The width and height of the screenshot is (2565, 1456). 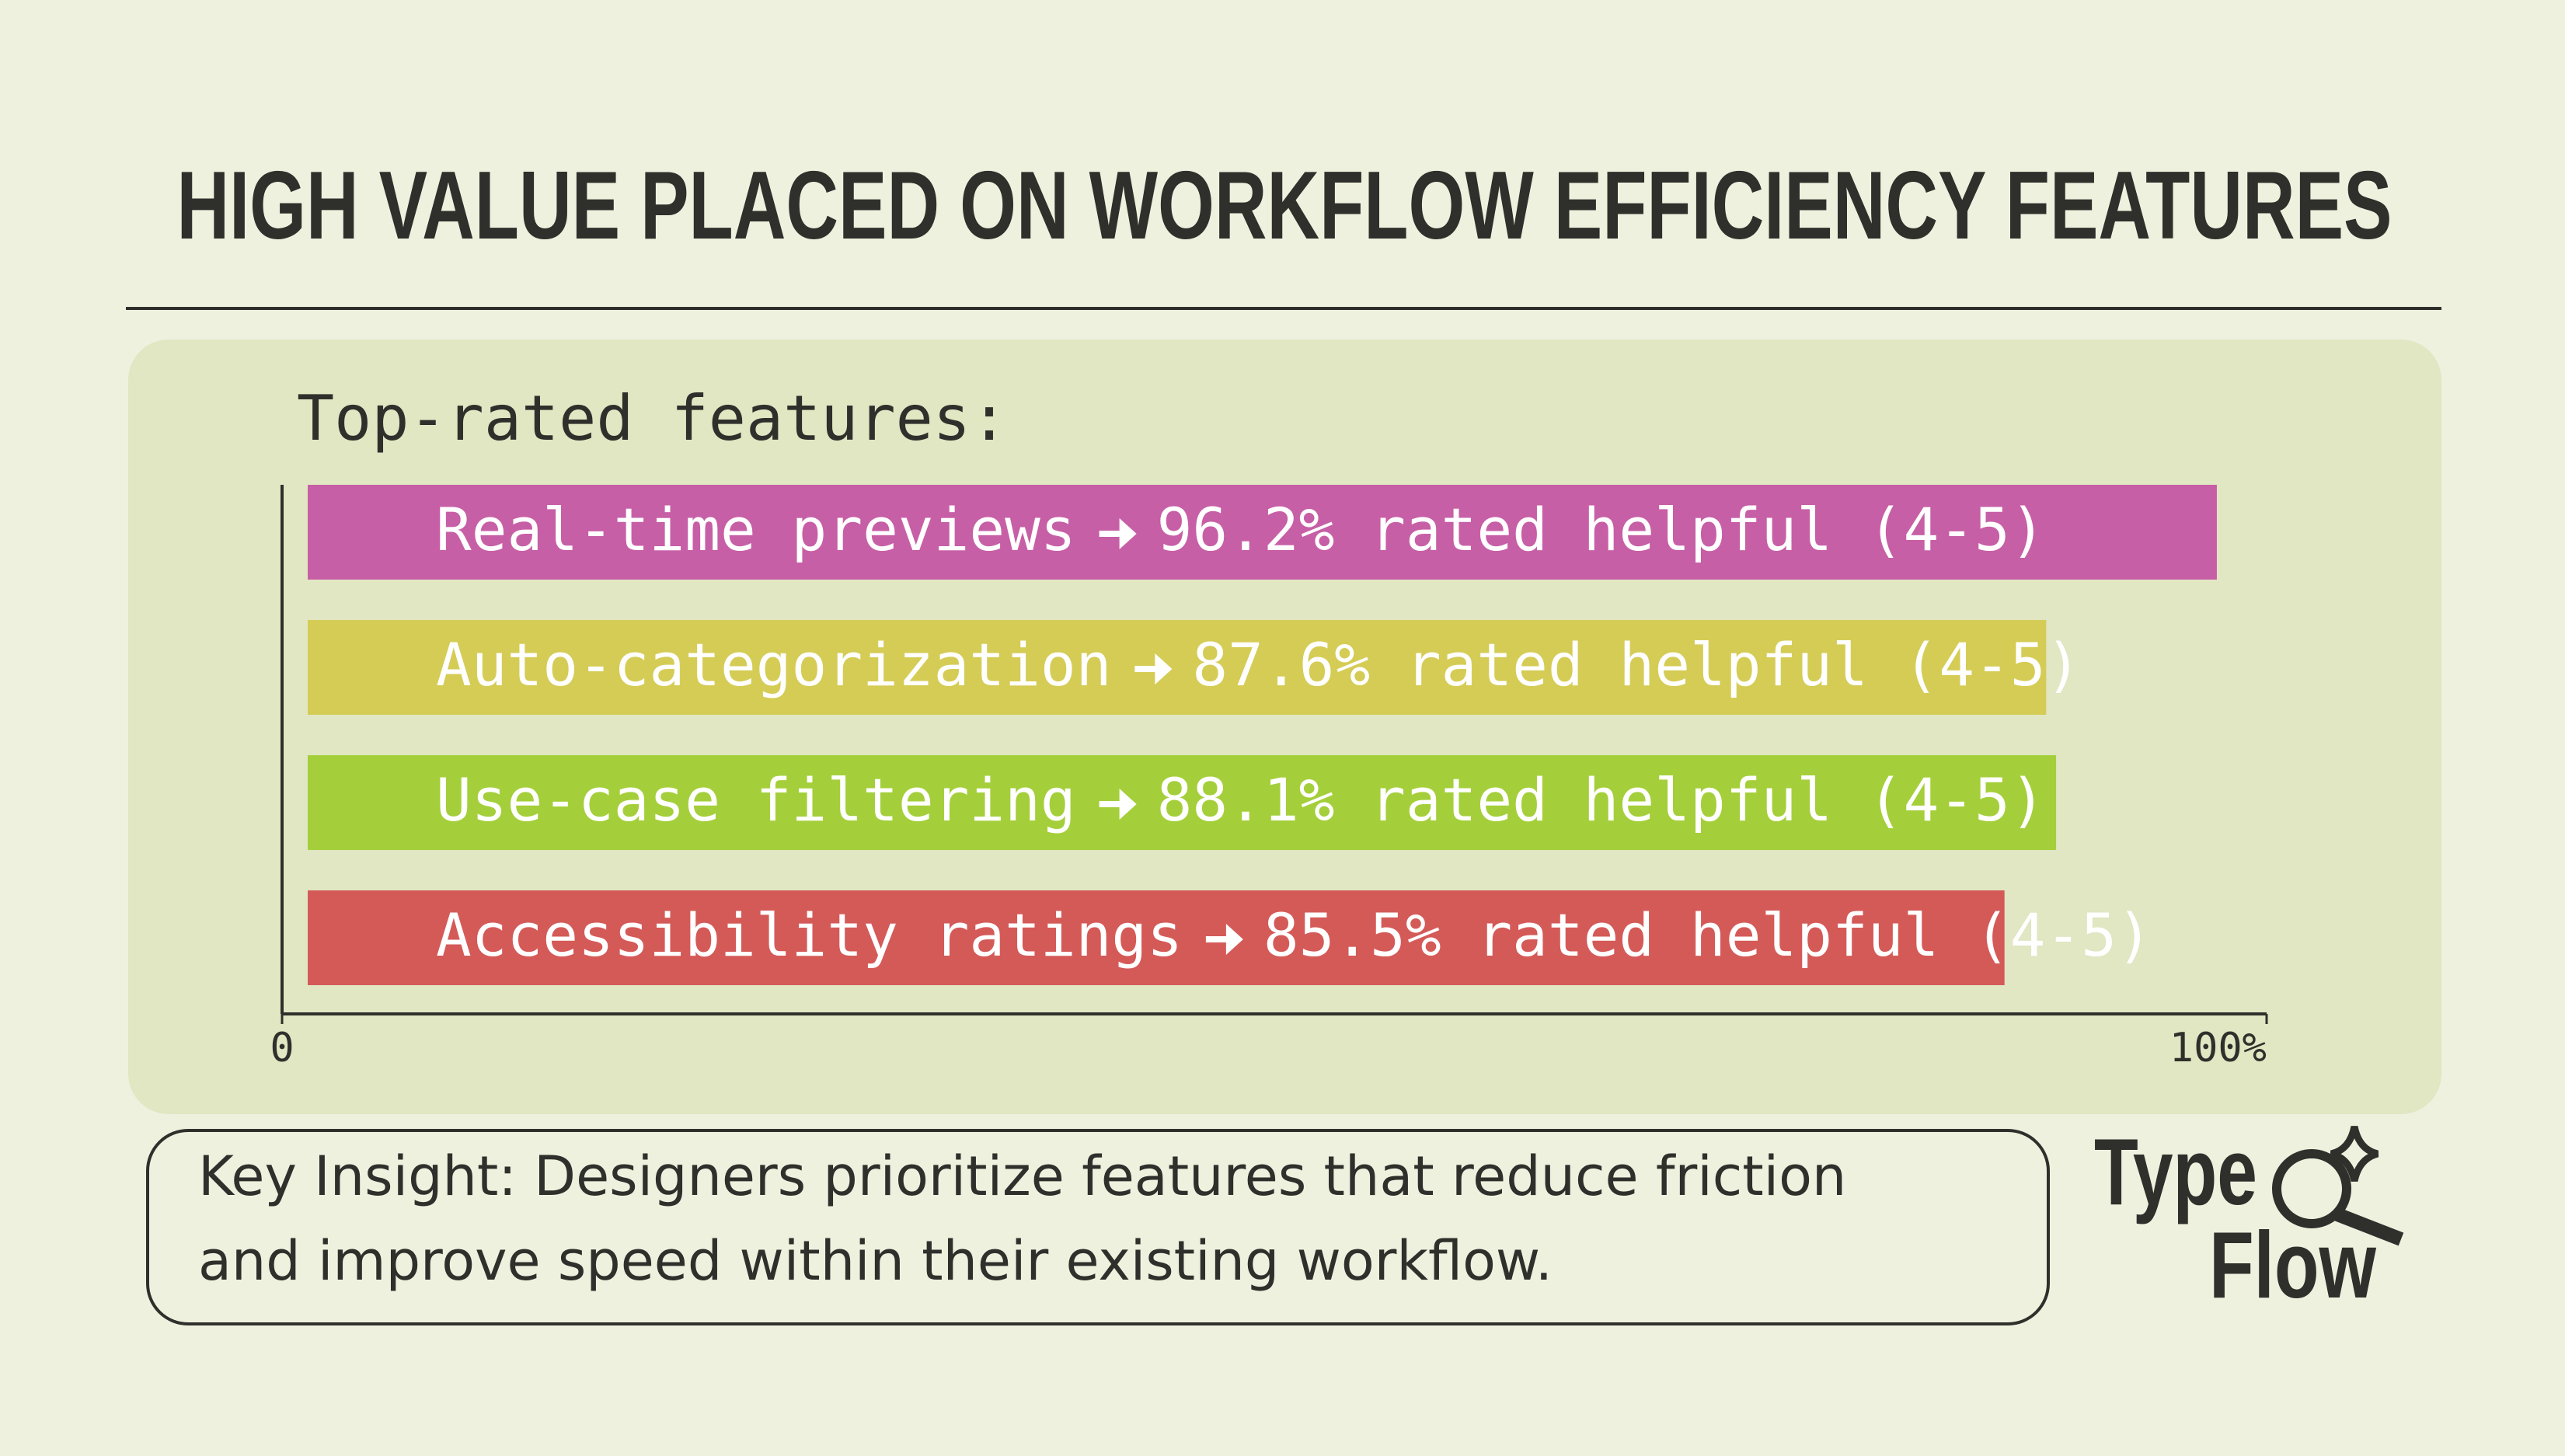 What do you see at coordinates (1601, 800) in the screenshot?
I see `value-label: 88.1% rated helpful (4-5)` at bounding box center [1601, 800].